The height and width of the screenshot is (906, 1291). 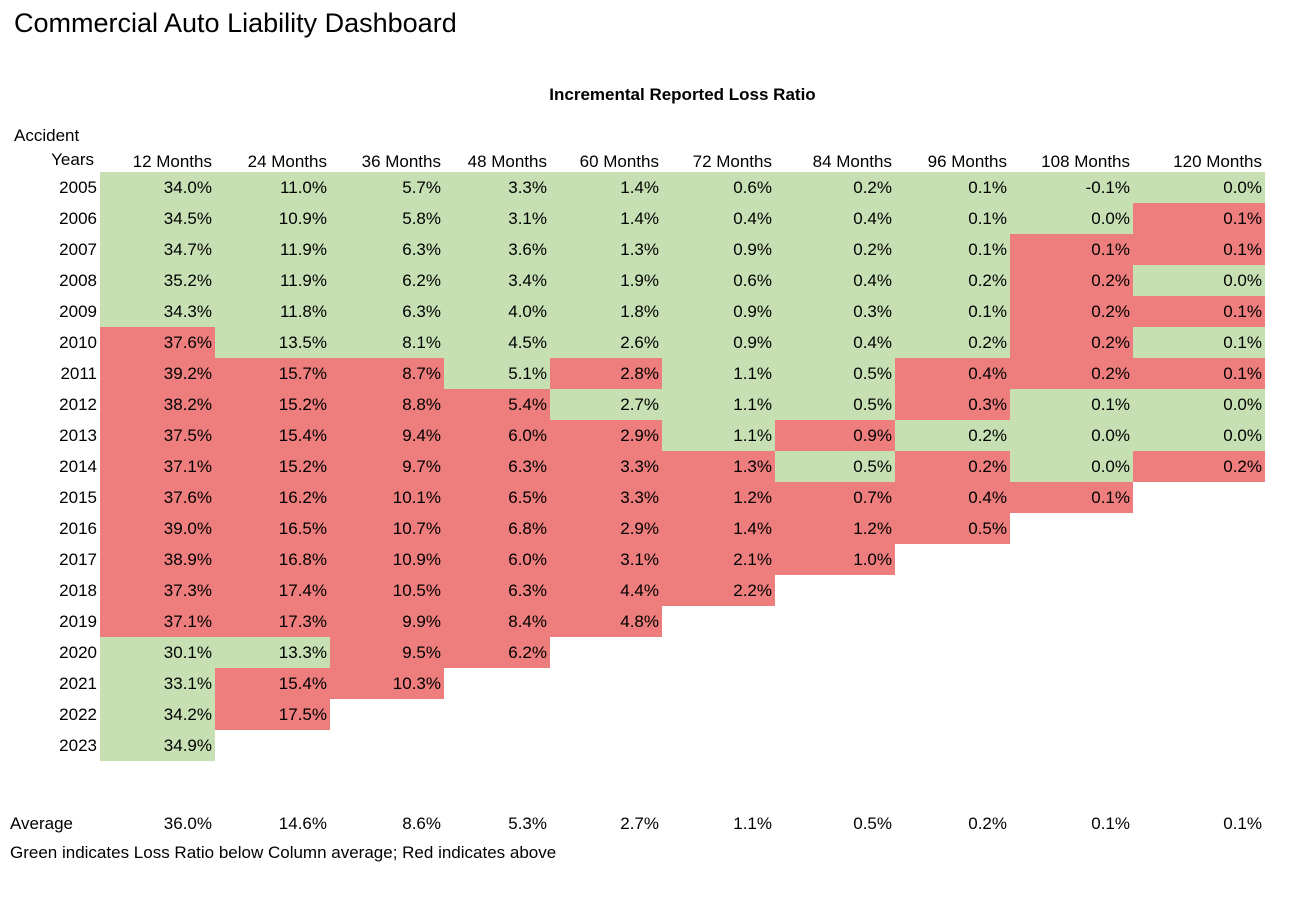 I want to click on loss-ratio-cell: 8.1%, so click(x=387, y=342).